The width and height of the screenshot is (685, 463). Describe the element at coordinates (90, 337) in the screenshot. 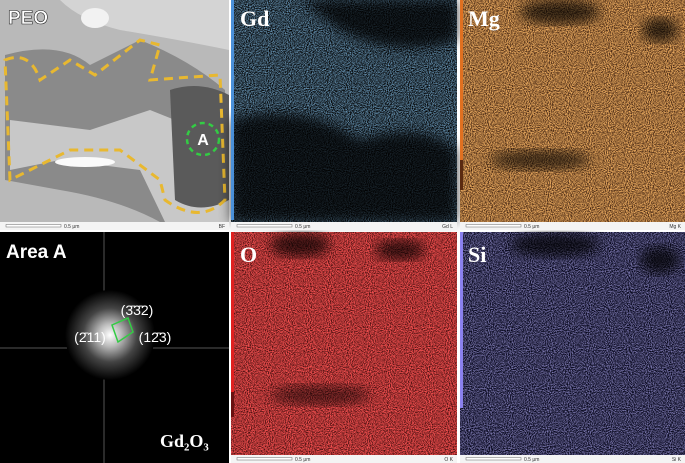

I see `spot-label: (2̄11)` at that location.